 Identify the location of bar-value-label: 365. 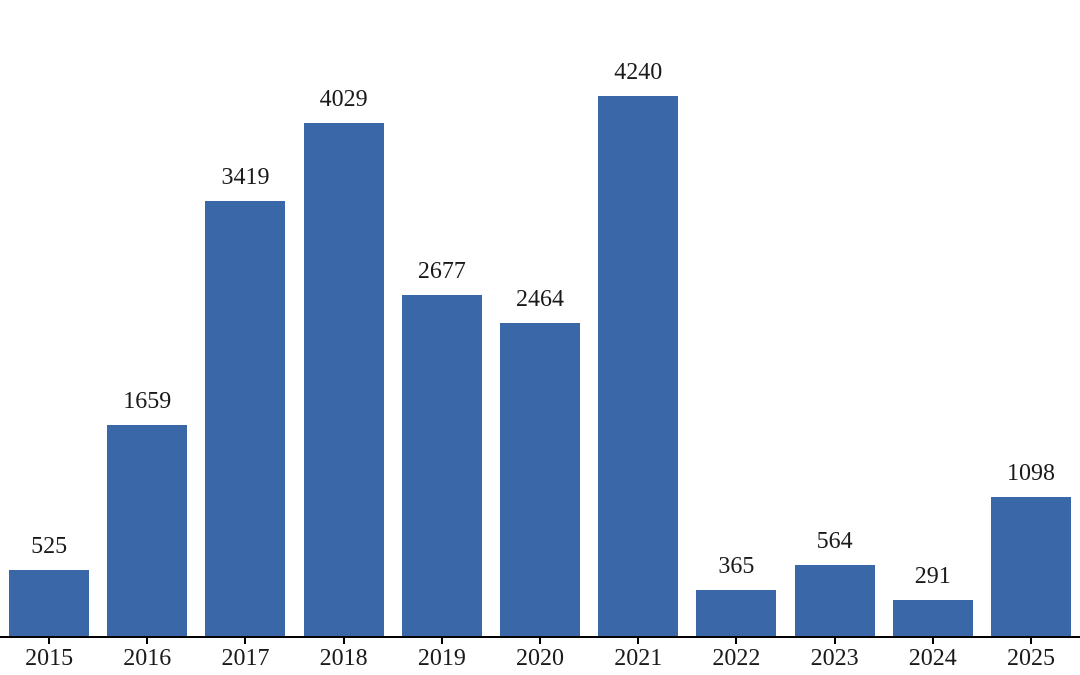
(736, 566).